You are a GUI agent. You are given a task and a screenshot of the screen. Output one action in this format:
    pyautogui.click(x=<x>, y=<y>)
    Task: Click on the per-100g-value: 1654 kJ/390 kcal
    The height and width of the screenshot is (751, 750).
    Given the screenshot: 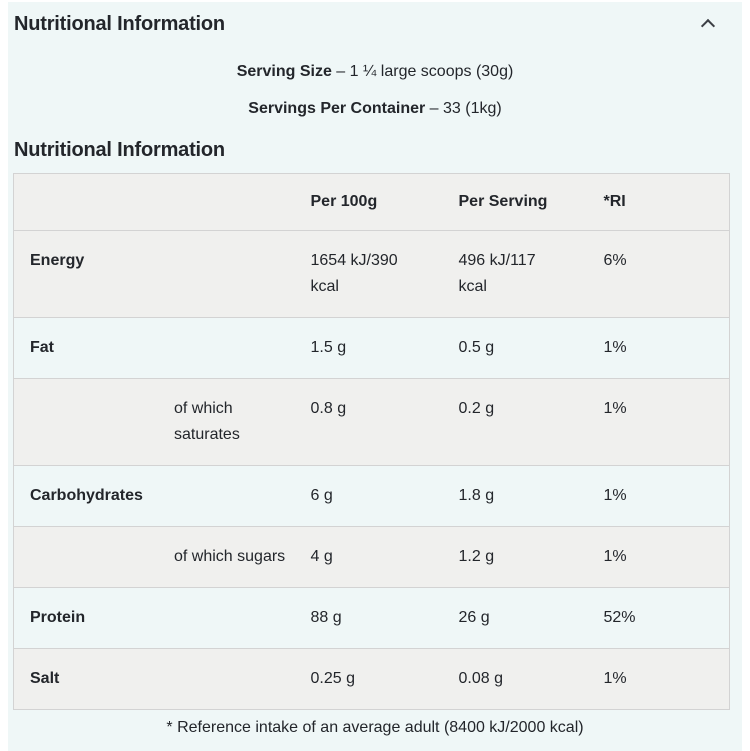 What is the action you would take?
    pyautogui.click(x=354, y=273)
    